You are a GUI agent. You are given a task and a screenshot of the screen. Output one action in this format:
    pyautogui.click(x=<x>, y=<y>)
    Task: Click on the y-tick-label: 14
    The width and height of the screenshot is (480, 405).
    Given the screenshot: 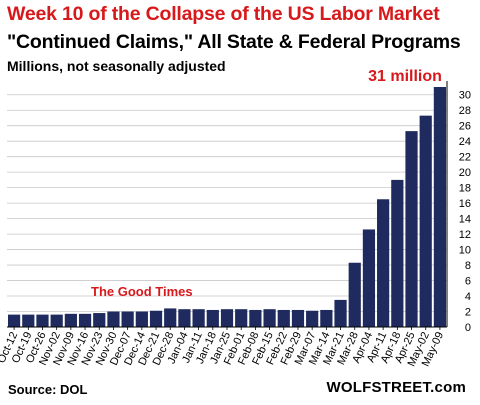 What is the action you would take?
    pyautogui.click(x=465, y=220)
    